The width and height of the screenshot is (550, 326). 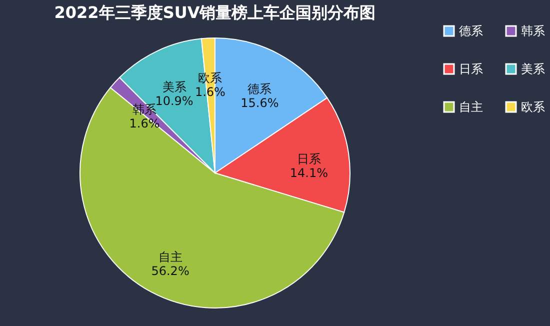 I want to click on legend-label: 美系, so click(x=533, y=69).